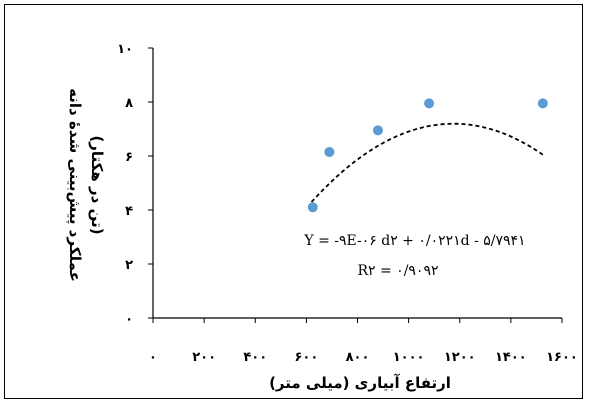  I want to click on y-tick-label: ۸, so click(129, 103).